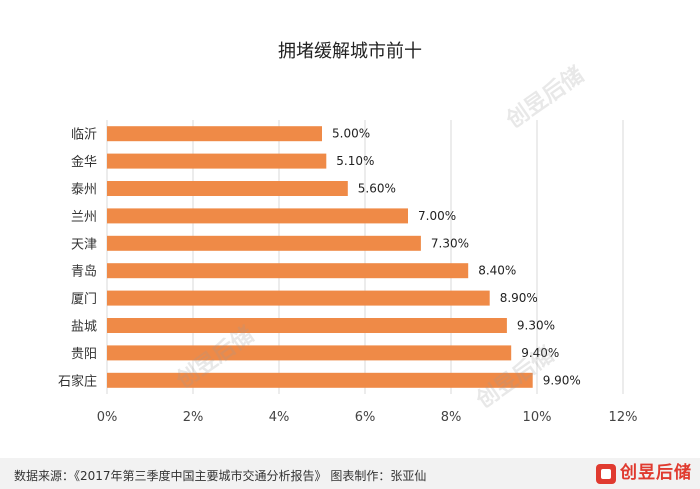 The width and height of the screenshot is (700, 489). I want to click on category-label: 石家庄, so click(77, 381).